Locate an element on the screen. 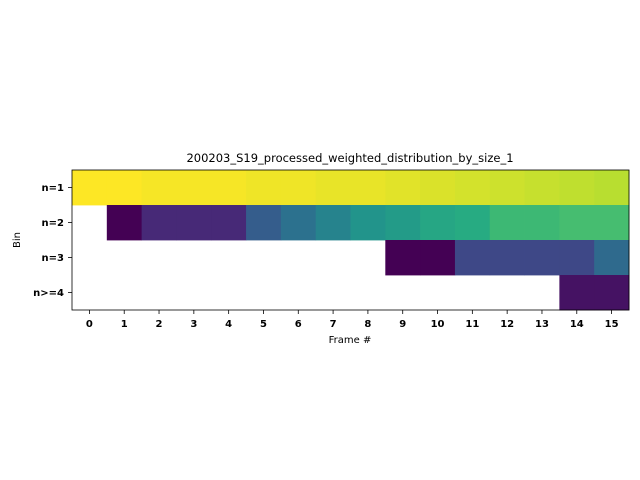 This screenshot has height=480, width=640. x-tick-label: 4 is located at coordinates (228, 324).